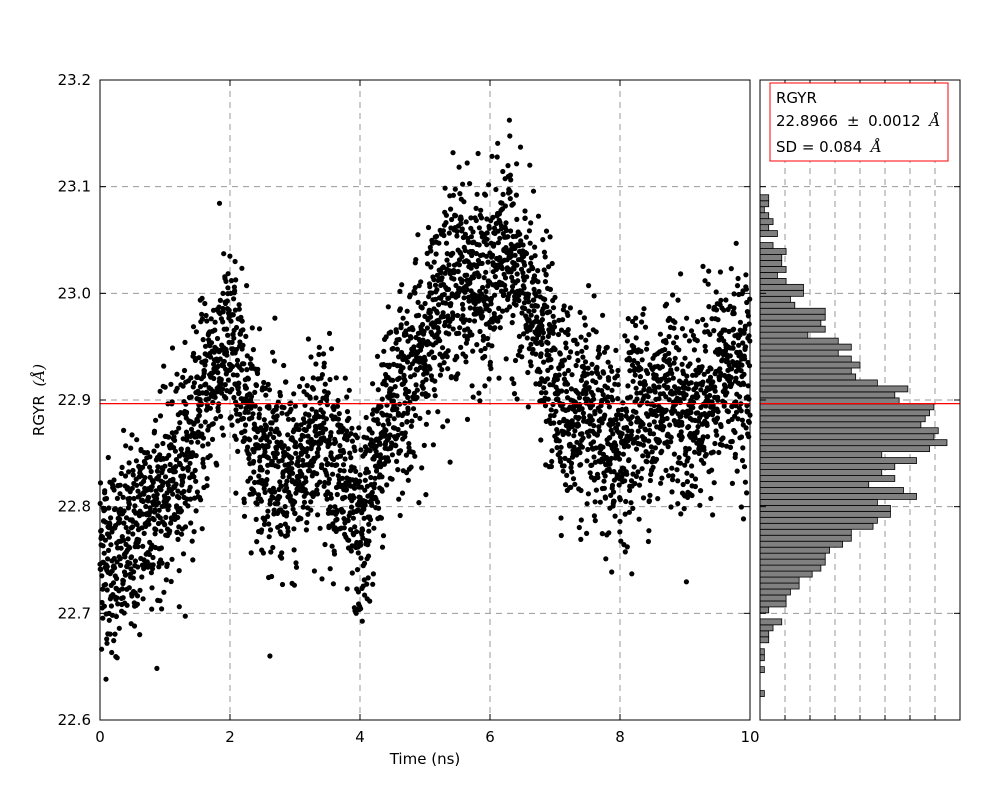 The width and height of the screenshot is (1000, 800). I want to click on legend-box: RGYR 22.8966 ± 0.0012 Å SD = 0.084 Å, so click(859, 122).